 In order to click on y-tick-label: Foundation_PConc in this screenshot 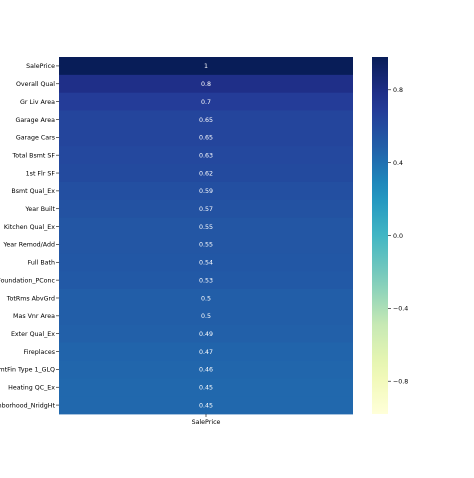, I will do `click(28, 280)`.